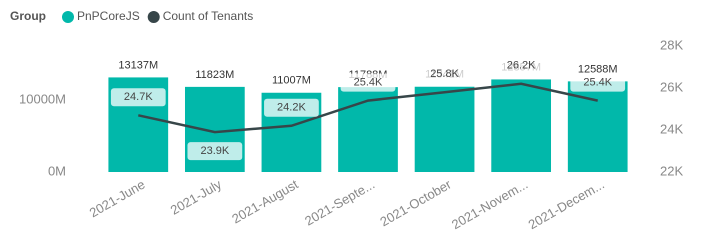  I want to click on legend-label: PnPCoreJS, so click(108, 16).